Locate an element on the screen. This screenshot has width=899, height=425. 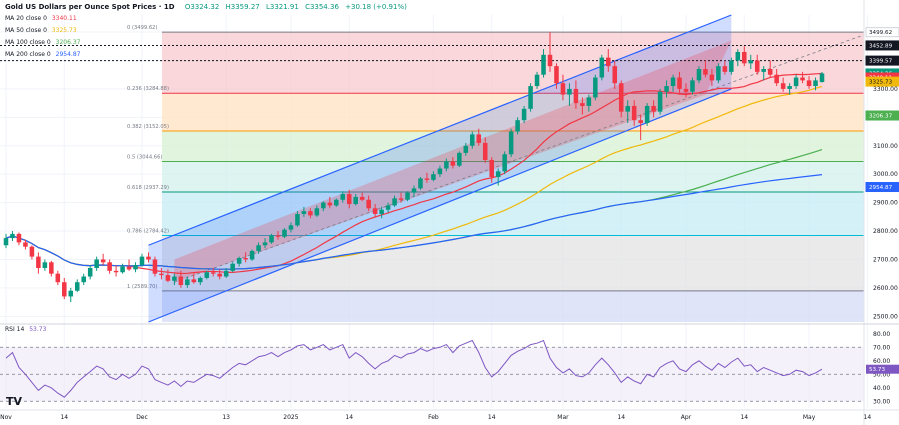
price-tick-label: 3000.00 is located at coordinates (885, 174).